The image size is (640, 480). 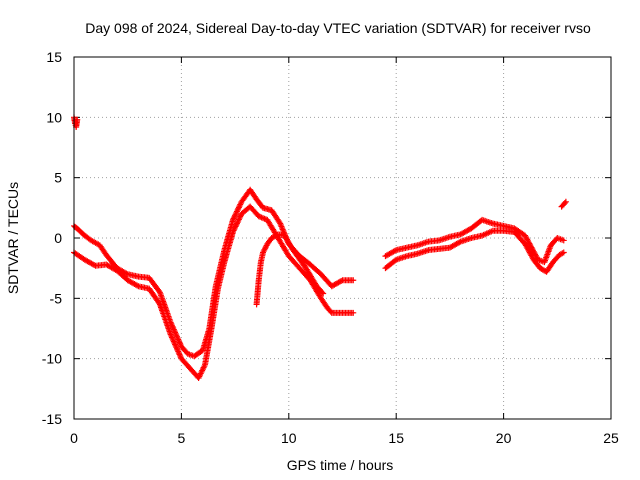 What do you see at coordinates (474, 251) in the screenshot?
I see `series-arc-2-lower` at bounding box center [474, 251].